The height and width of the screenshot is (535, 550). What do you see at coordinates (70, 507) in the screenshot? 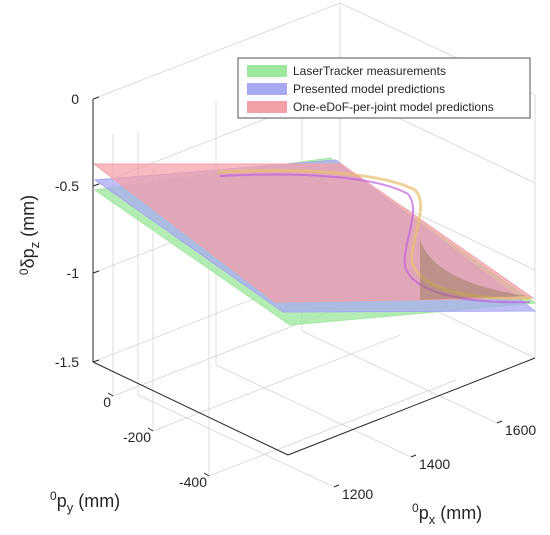
I see `y-axis-label-sub: y` at bounding box center [70, 507].